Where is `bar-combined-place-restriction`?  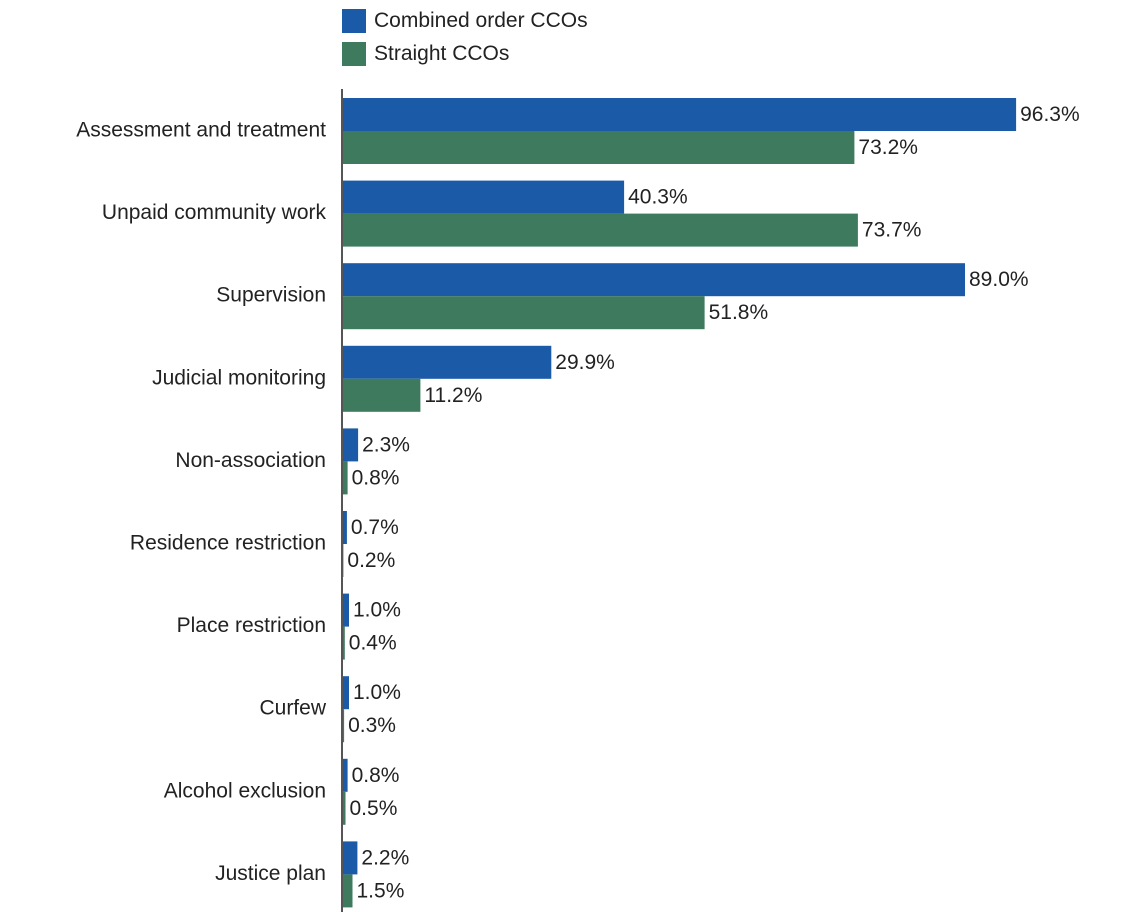 bar-combined-place-restriction is located at coordinates (345, 610).